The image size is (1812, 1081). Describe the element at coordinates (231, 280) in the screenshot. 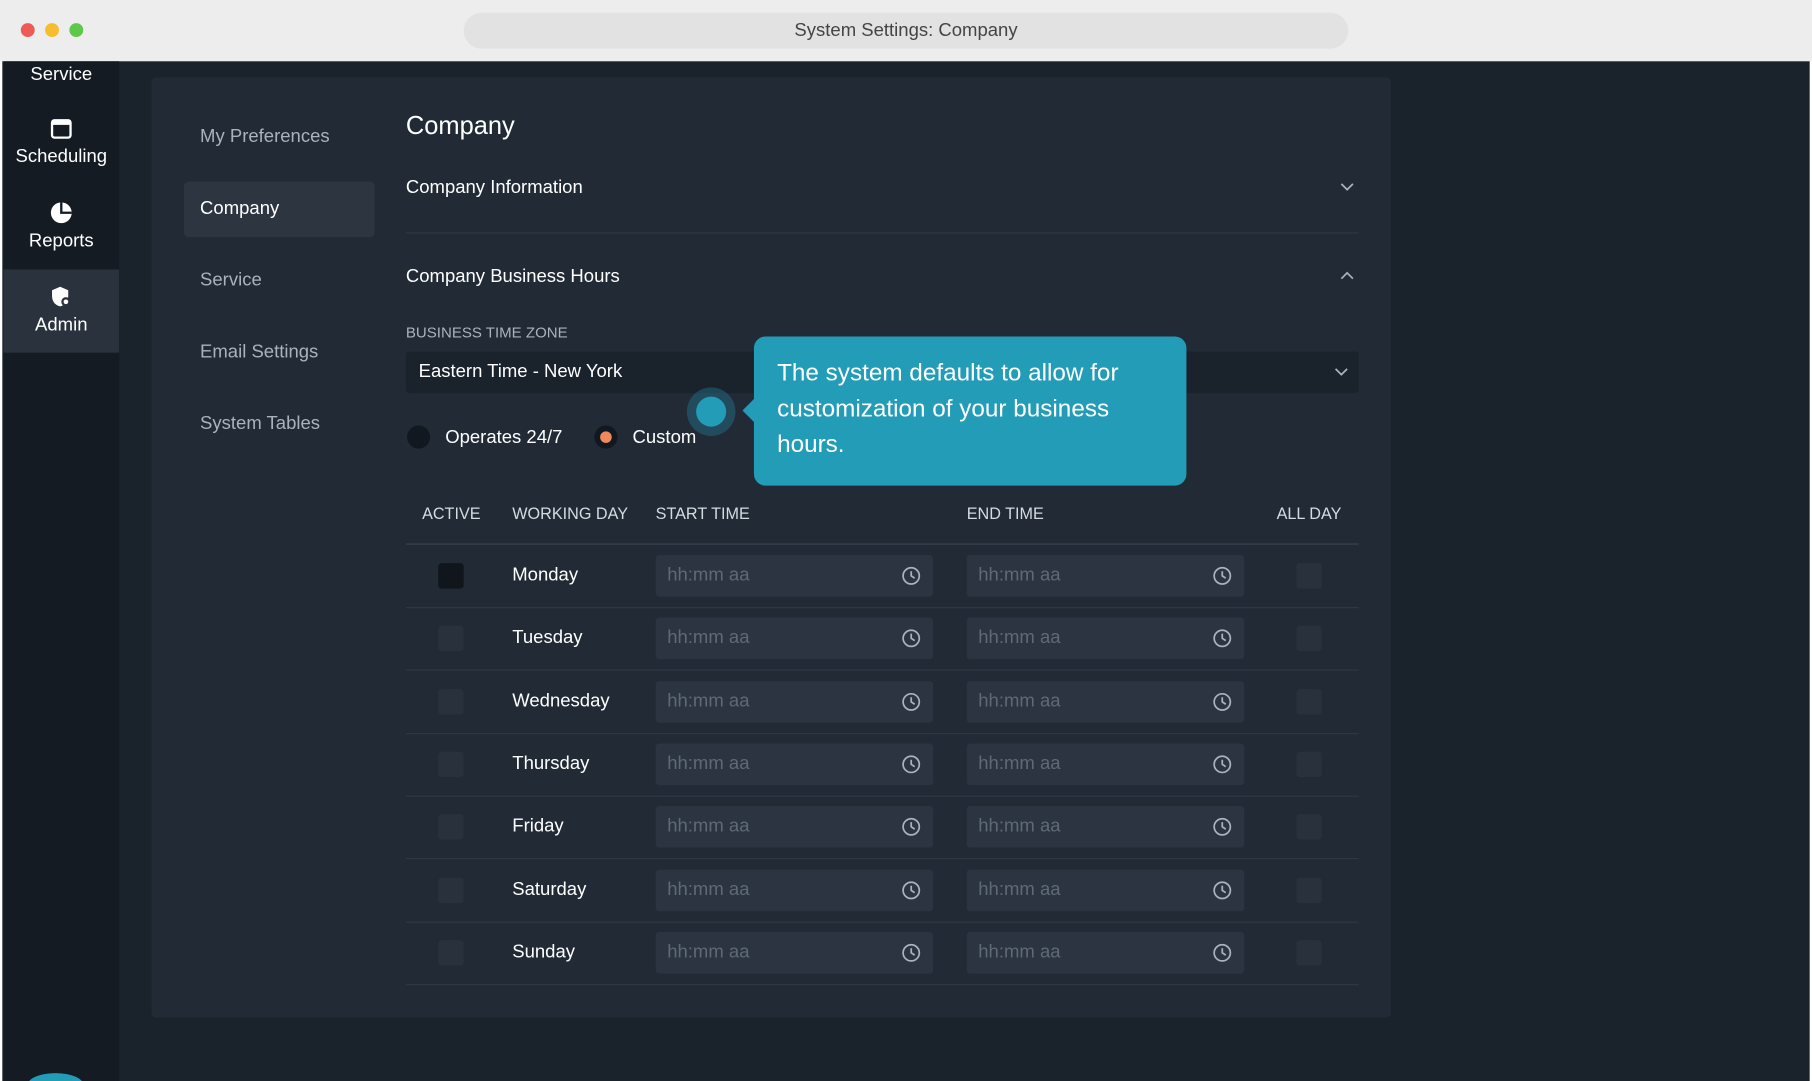

I see `nav-item: Service` at that location.